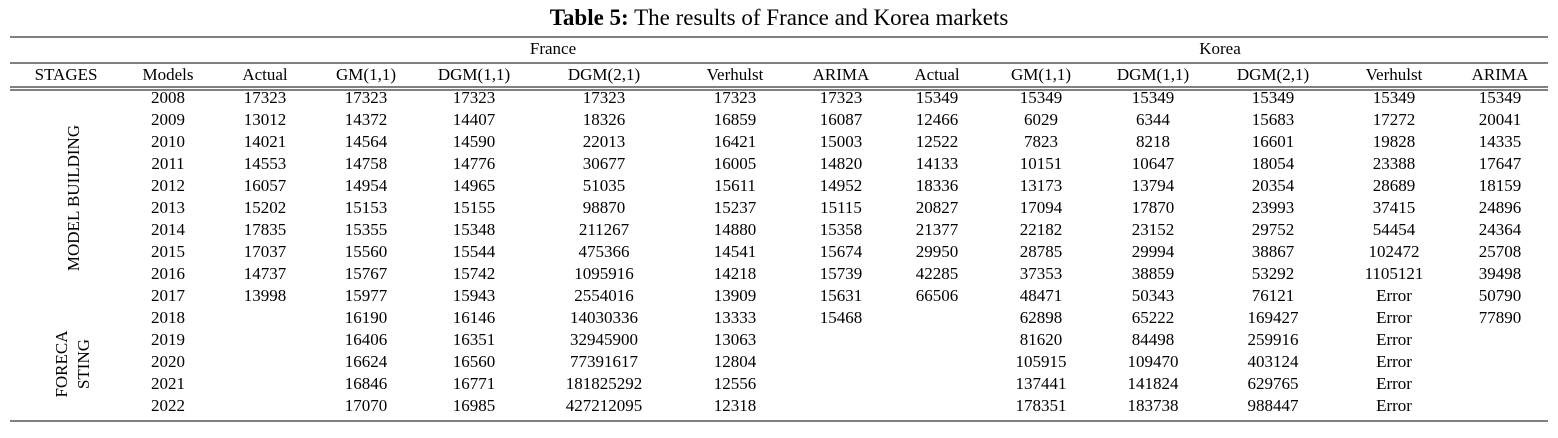  Describe the element at coordinates (604, 361) in the screenshot. I see `value-cell: 77391617` at that location.